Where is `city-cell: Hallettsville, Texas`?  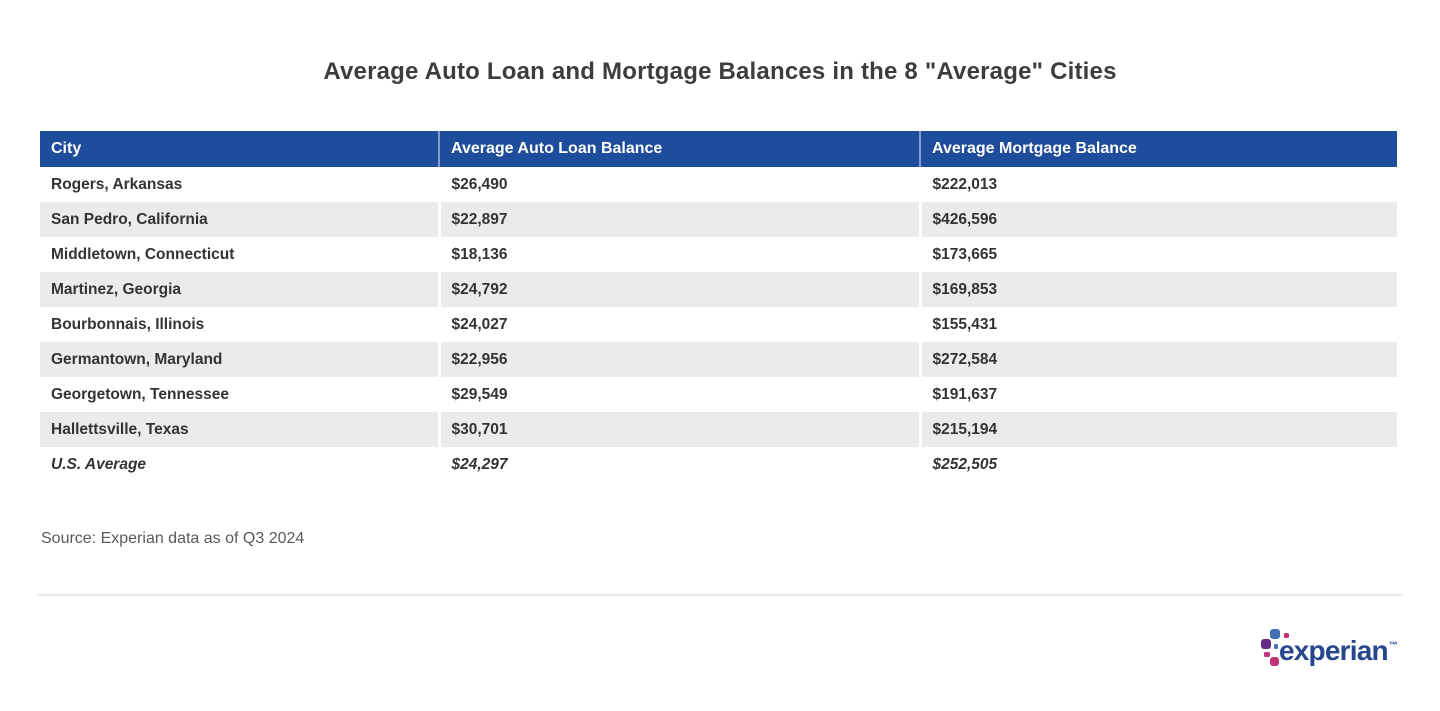 city-cell: Hallettsville, Texas is located at coordinates (240, 429).